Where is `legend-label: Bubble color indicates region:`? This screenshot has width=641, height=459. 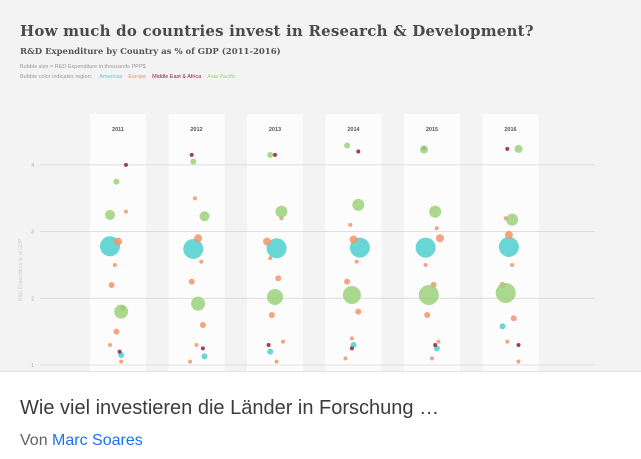
legend-label: Bubble color indicates region: is located at coordinates (56, 77).